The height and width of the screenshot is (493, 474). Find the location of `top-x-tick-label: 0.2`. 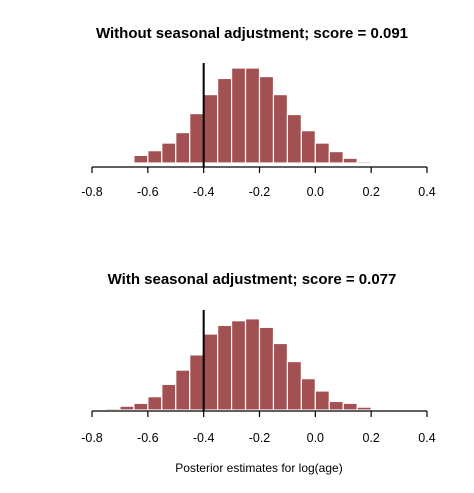

top-x-tick-label: 0.2 is located at coordinates (370, 192).